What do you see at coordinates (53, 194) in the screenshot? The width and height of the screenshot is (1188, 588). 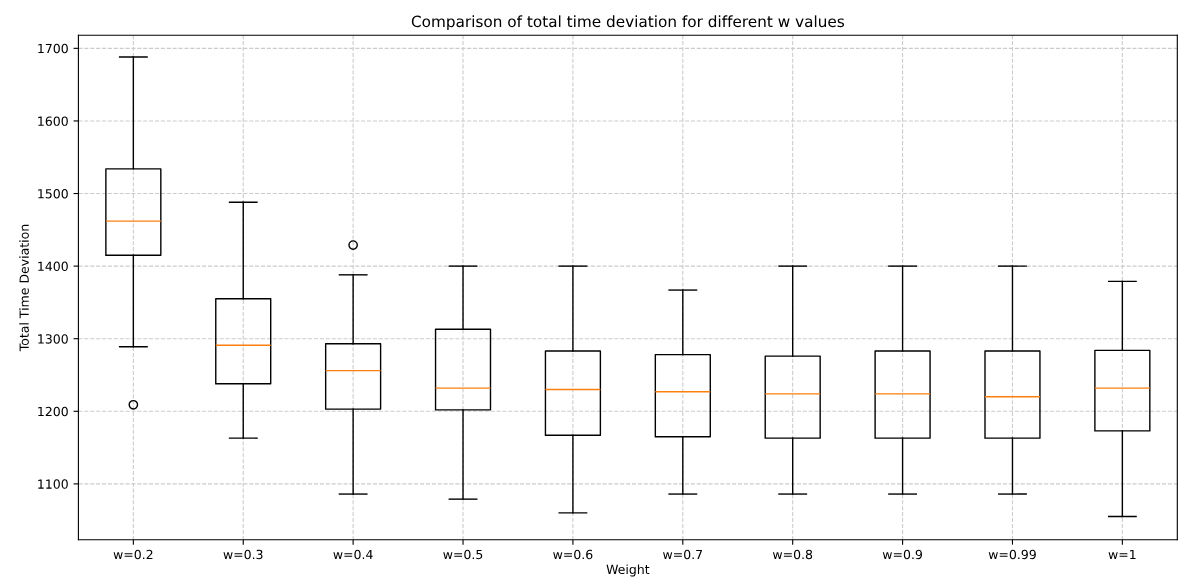 I see `y-tick-label: 1500` at bounding box center [53, 194].